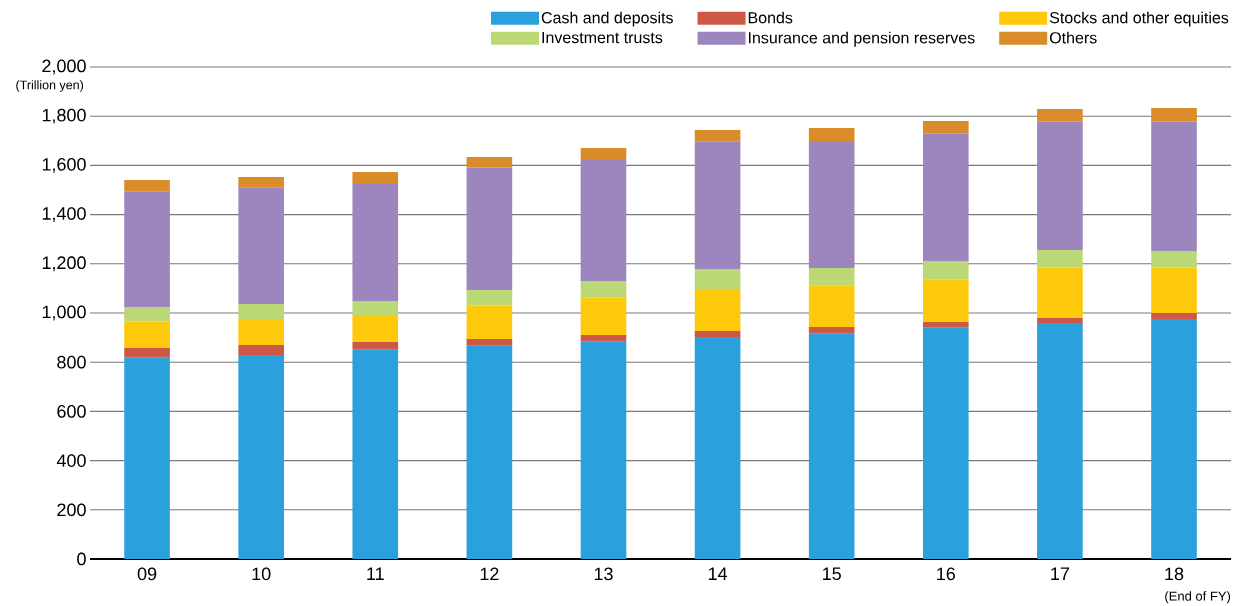  I want to click on x-tick-label: 15, so click(832, 574).